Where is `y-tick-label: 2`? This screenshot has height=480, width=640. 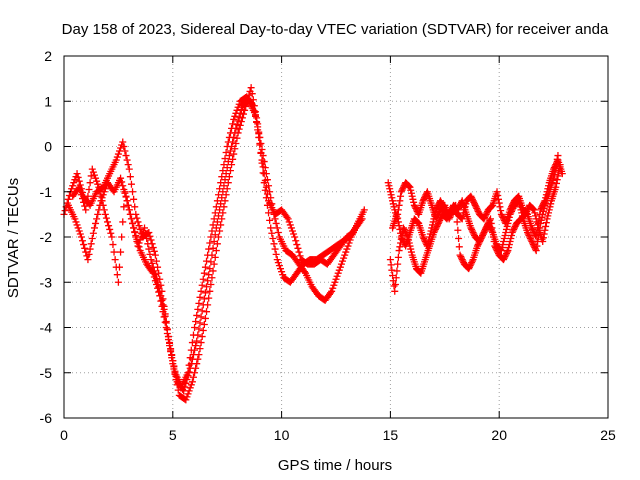 y-tick-label: 2 is located at coordinates (48, 56).